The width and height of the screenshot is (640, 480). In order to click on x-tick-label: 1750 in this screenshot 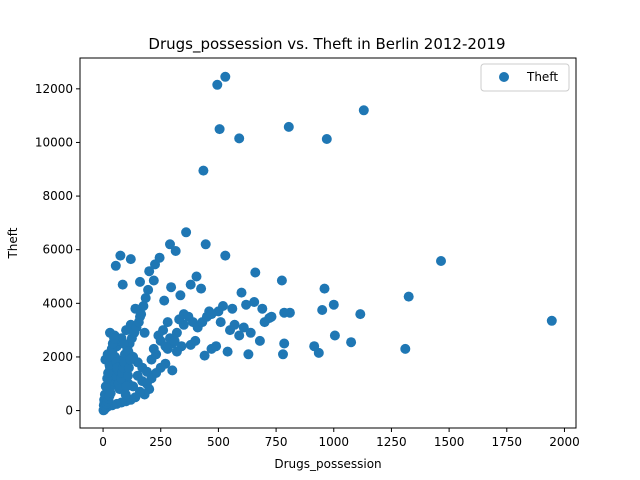, I will do `click(507, 442)`.